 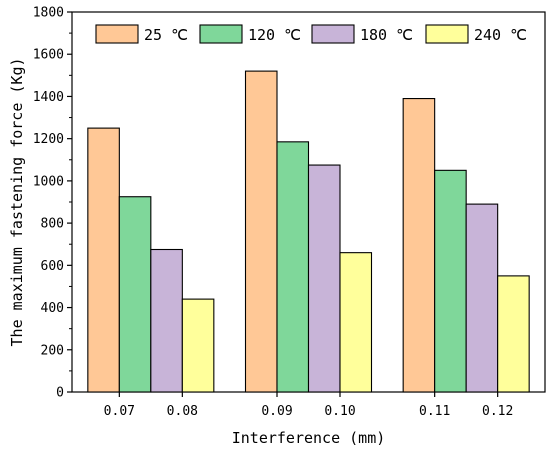 What do you see at coordinates (52, 224) in the screenshot?
I see `y-tick-label: 800` at bounding box center [52, 224].